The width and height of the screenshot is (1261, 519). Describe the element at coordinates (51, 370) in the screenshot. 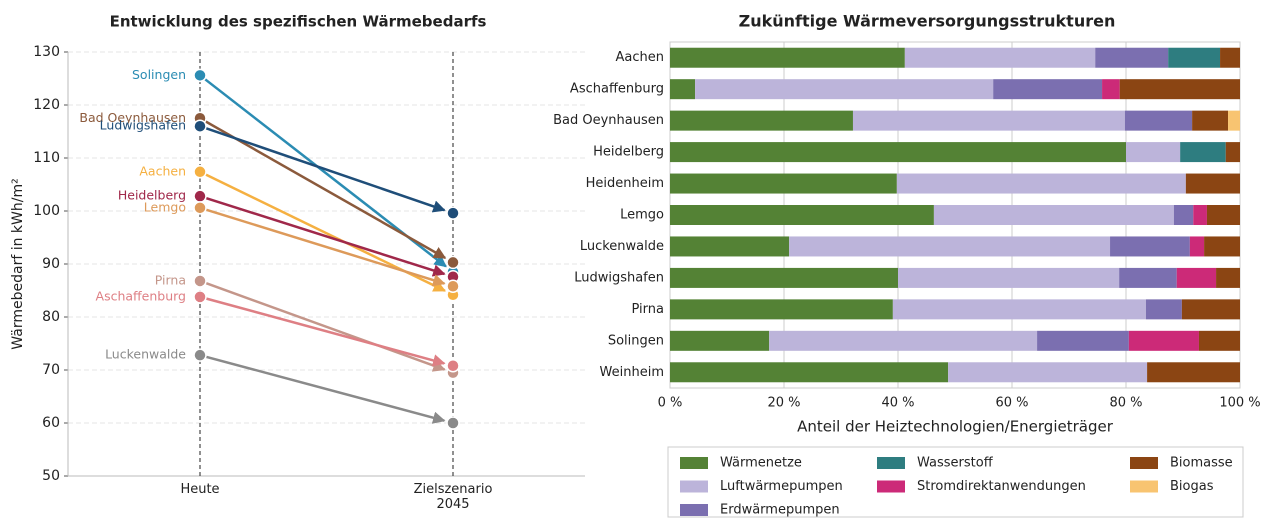

I see `y-tick-label: 70` at that location.